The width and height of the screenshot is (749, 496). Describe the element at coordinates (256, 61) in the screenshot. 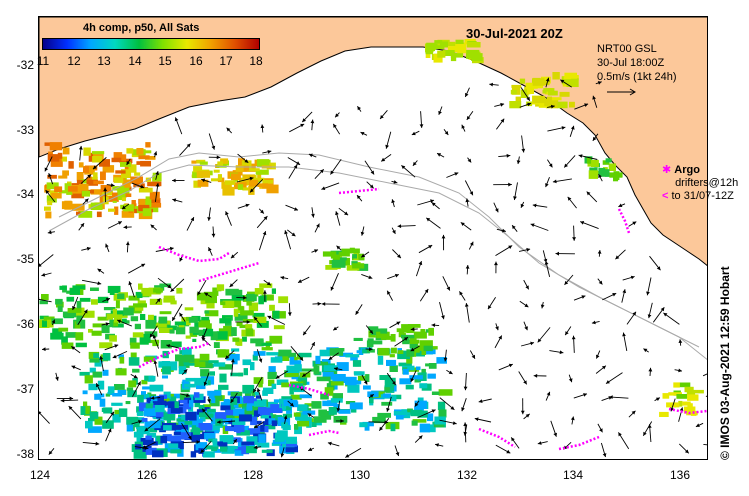

I see `colorbar-tick: 18` at that location.